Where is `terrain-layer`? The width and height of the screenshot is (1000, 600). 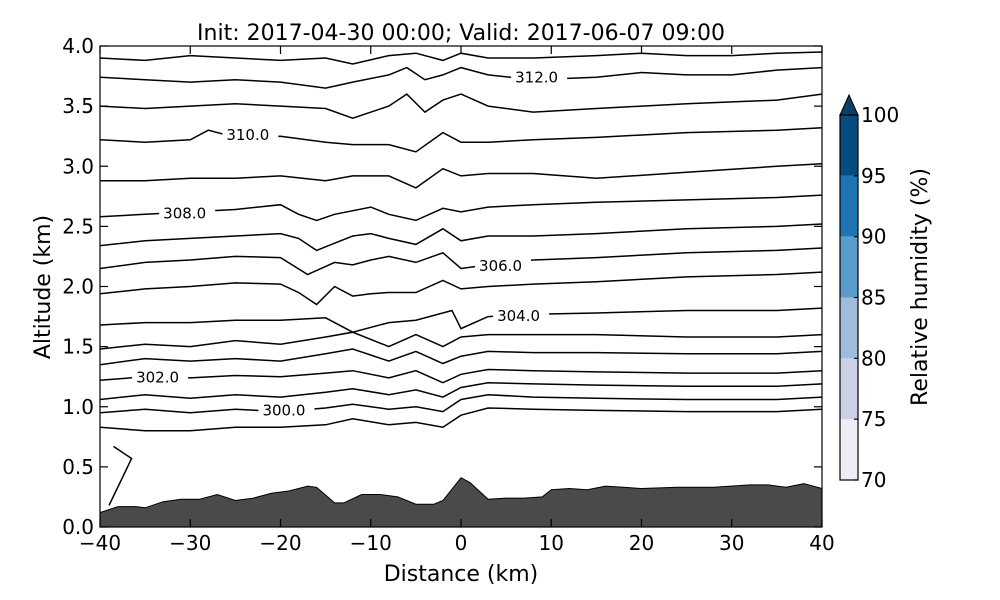 terrain-layer is located at coordinates (461, 502).